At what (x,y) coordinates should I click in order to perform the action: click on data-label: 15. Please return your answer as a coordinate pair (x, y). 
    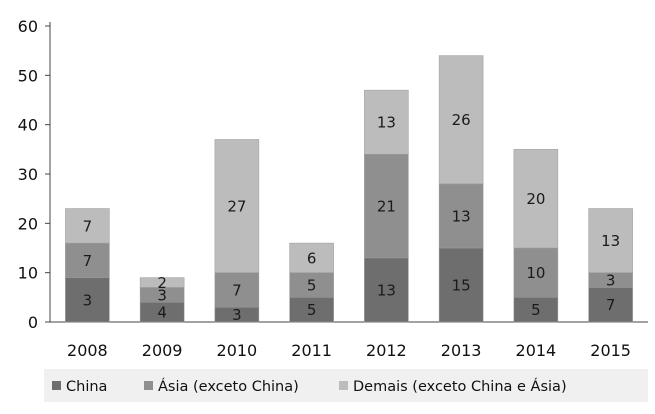
    Looking at the image, I should click on (461, 286).